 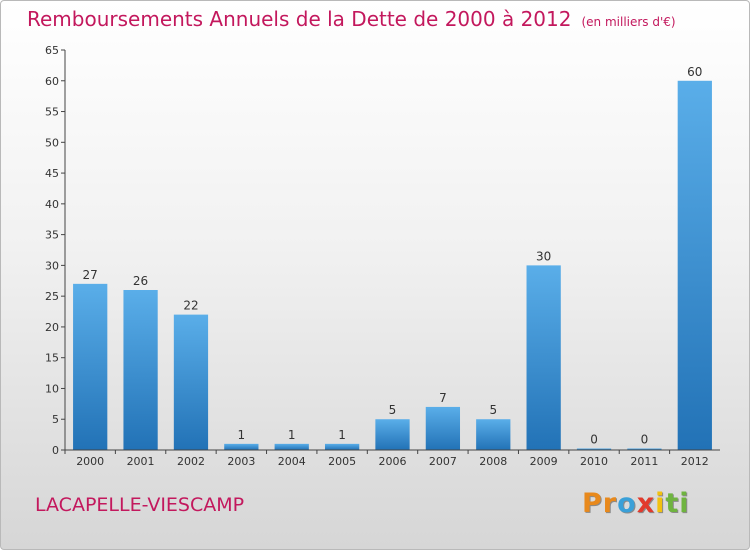 I want to click on x-tick-label: 2009, so click(x=544, y=461).